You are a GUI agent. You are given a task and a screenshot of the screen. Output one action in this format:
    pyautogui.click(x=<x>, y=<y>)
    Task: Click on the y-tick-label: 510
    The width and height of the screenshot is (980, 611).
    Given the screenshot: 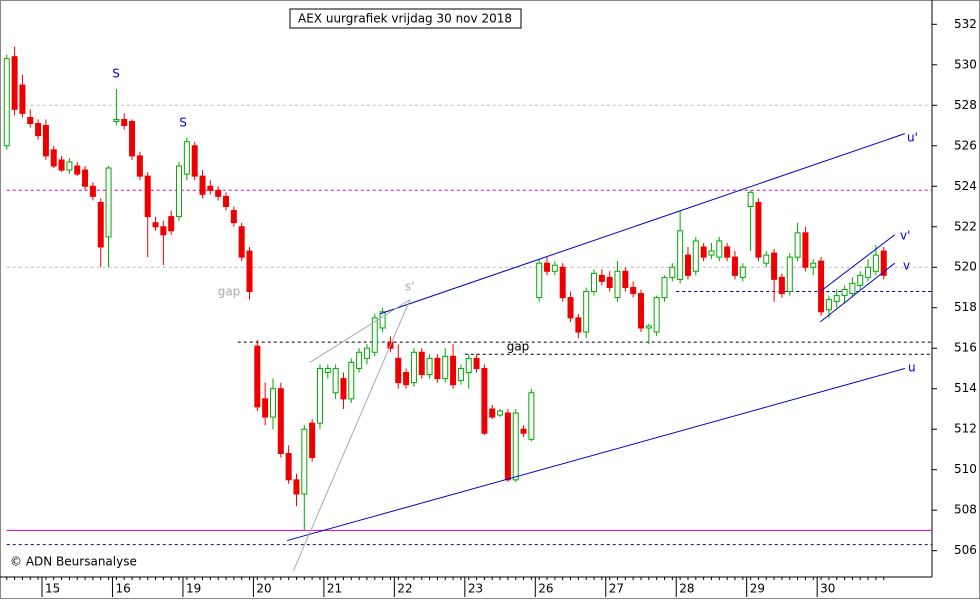 What is the action you would take?
    pyautogui.click(x=965, y=469)
    